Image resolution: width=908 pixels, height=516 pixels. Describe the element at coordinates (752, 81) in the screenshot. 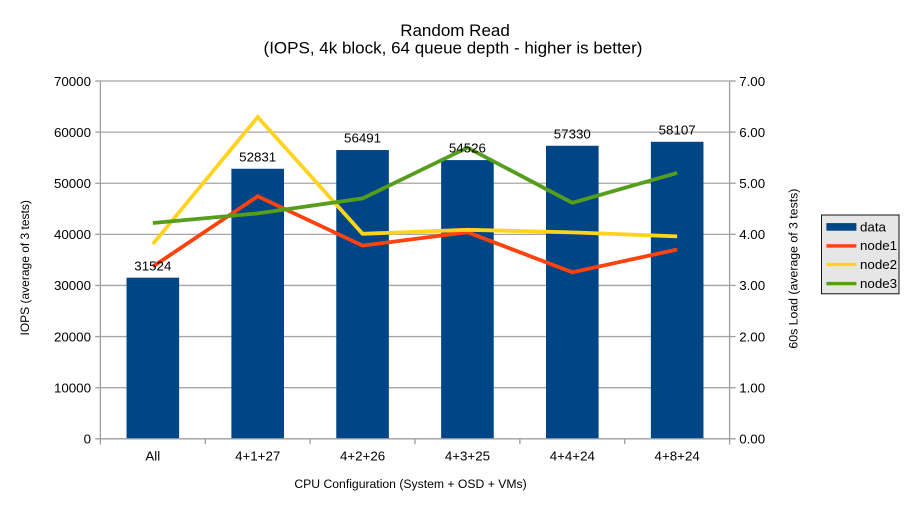

I see `svg-text: 7.00` at that location.